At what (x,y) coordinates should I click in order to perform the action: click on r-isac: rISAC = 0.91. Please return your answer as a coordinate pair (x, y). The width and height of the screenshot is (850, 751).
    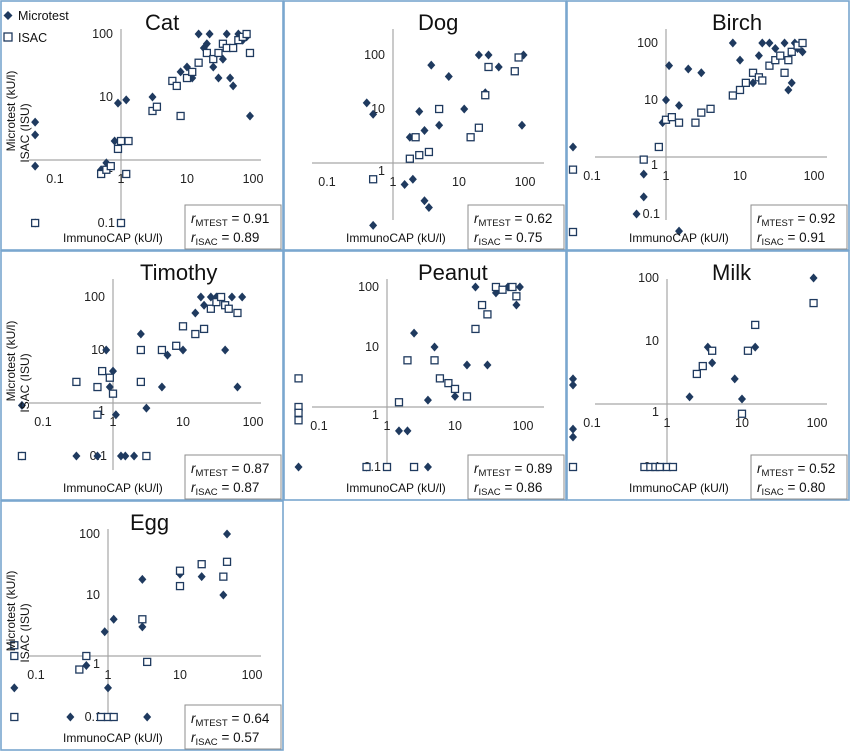
    Looking at the image, I should click on (791, 239).